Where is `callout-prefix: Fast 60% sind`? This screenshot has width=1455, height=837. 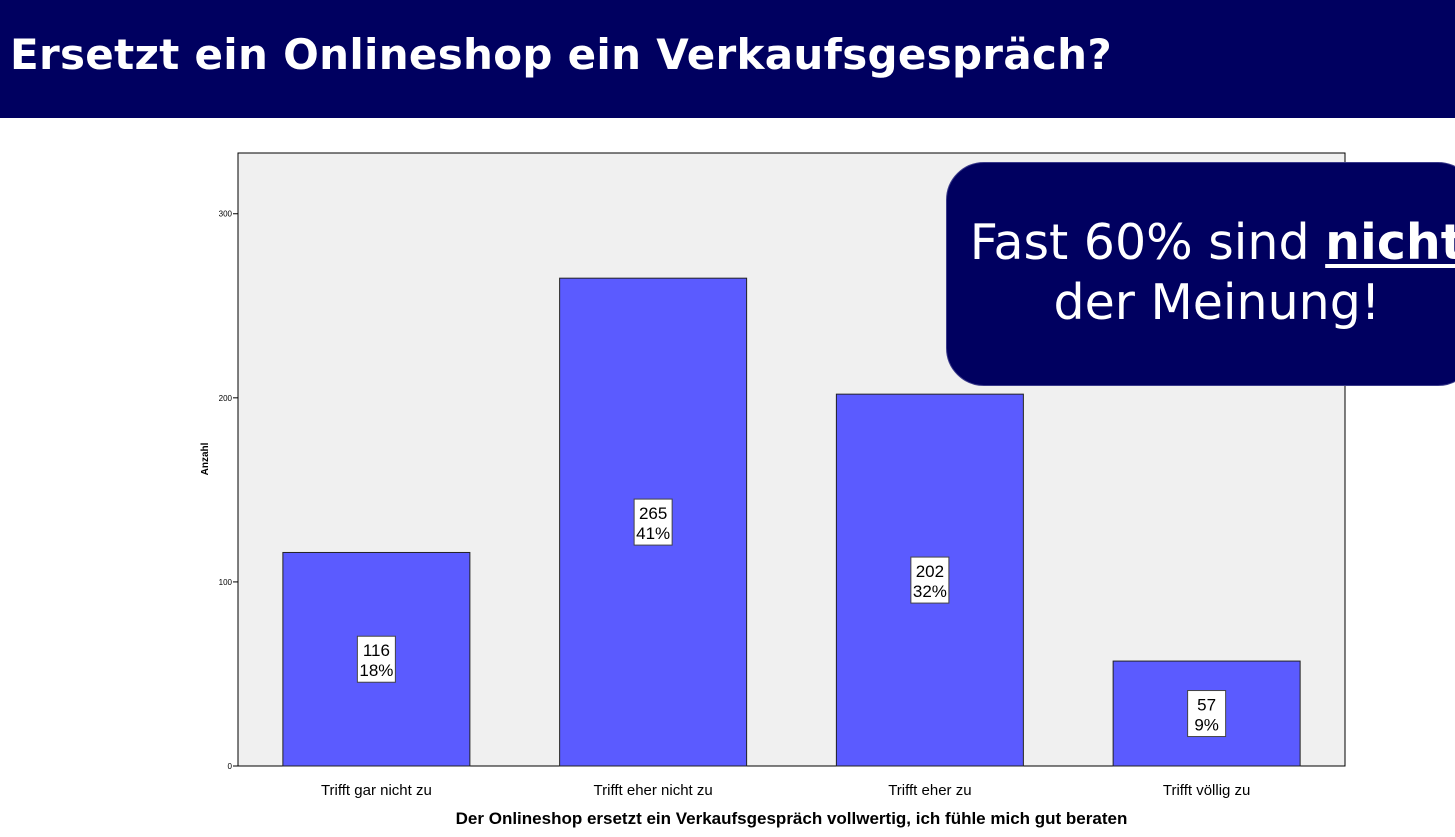 callout-prefix: Fast 60% sind is located at coordinates (1147, 242).